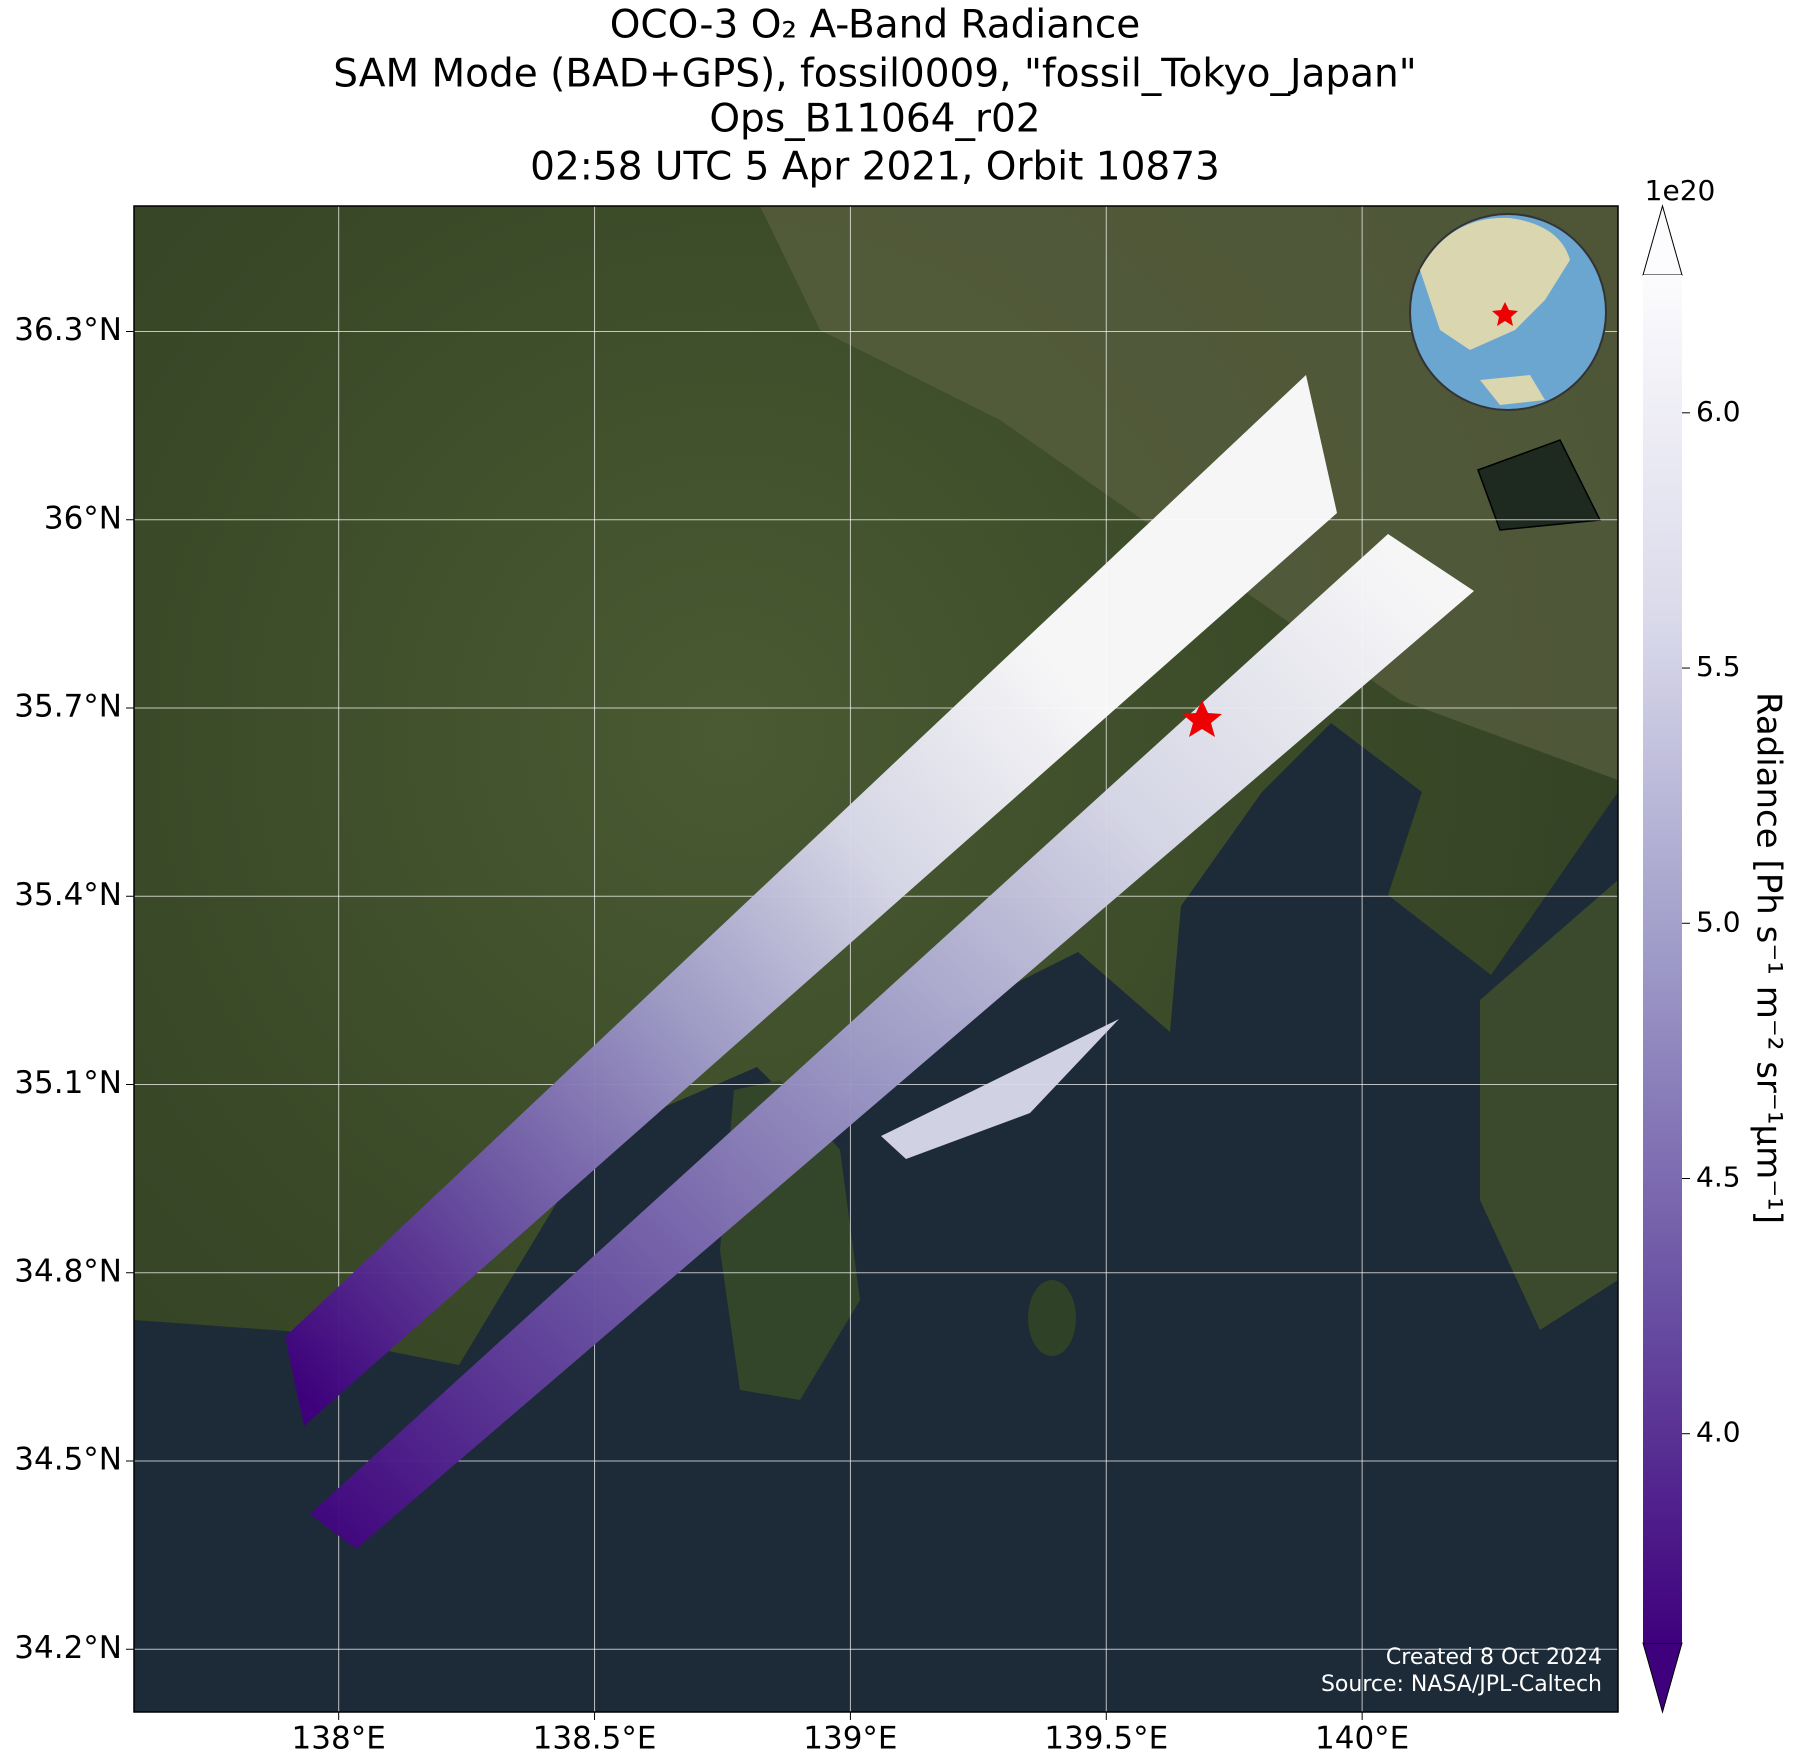 The image size is (1799, 1762). Describe the element at coordinates (1461, 1684) in the screenshot. I see `credit: Source: NASA/JPL-Caltech` at that location.